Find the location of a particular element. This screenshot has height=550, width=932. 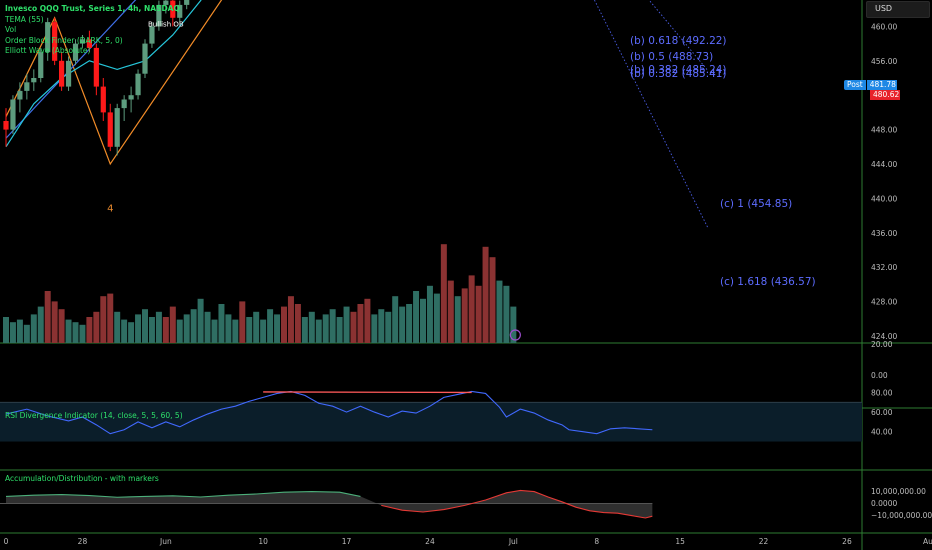

ad-axis-label: 10,000,000.00 is located at coordinates (898, 491).